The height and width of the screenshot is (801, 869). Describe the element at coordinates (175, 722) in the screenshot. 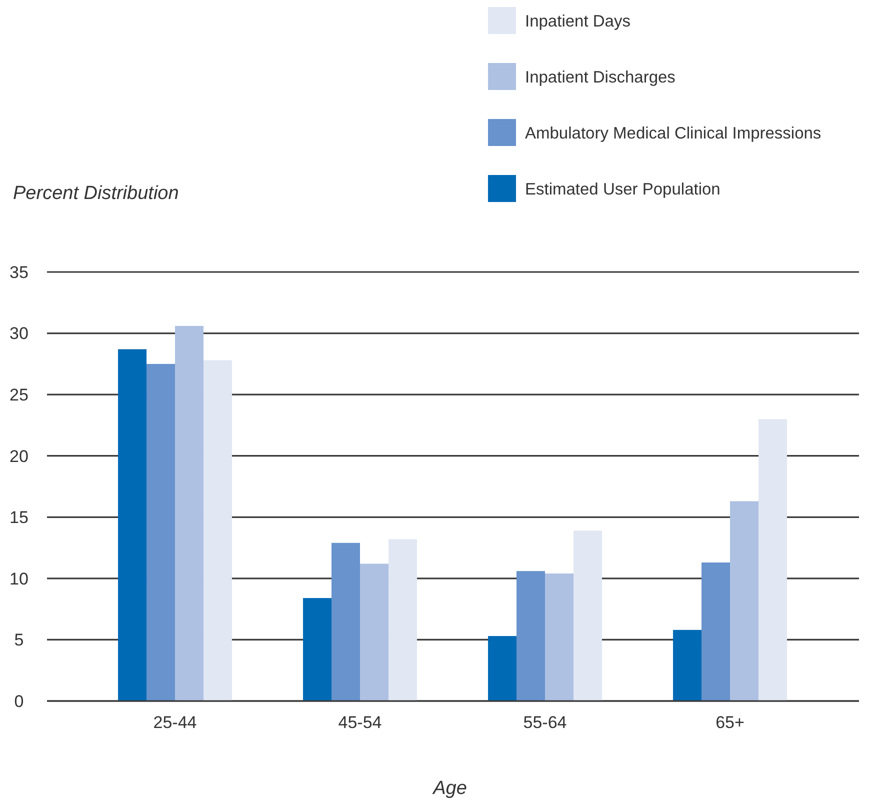

I see `x-tick-label: 25-44` at that location.